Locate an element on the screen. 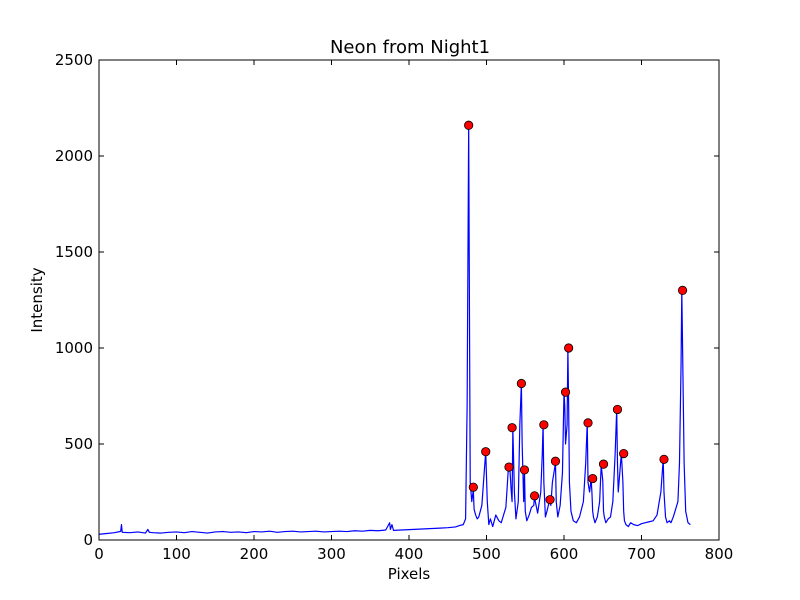 This screenshot has height=600, width=800. x-tick-label-6: 600 is located at coordinates (564, 554).